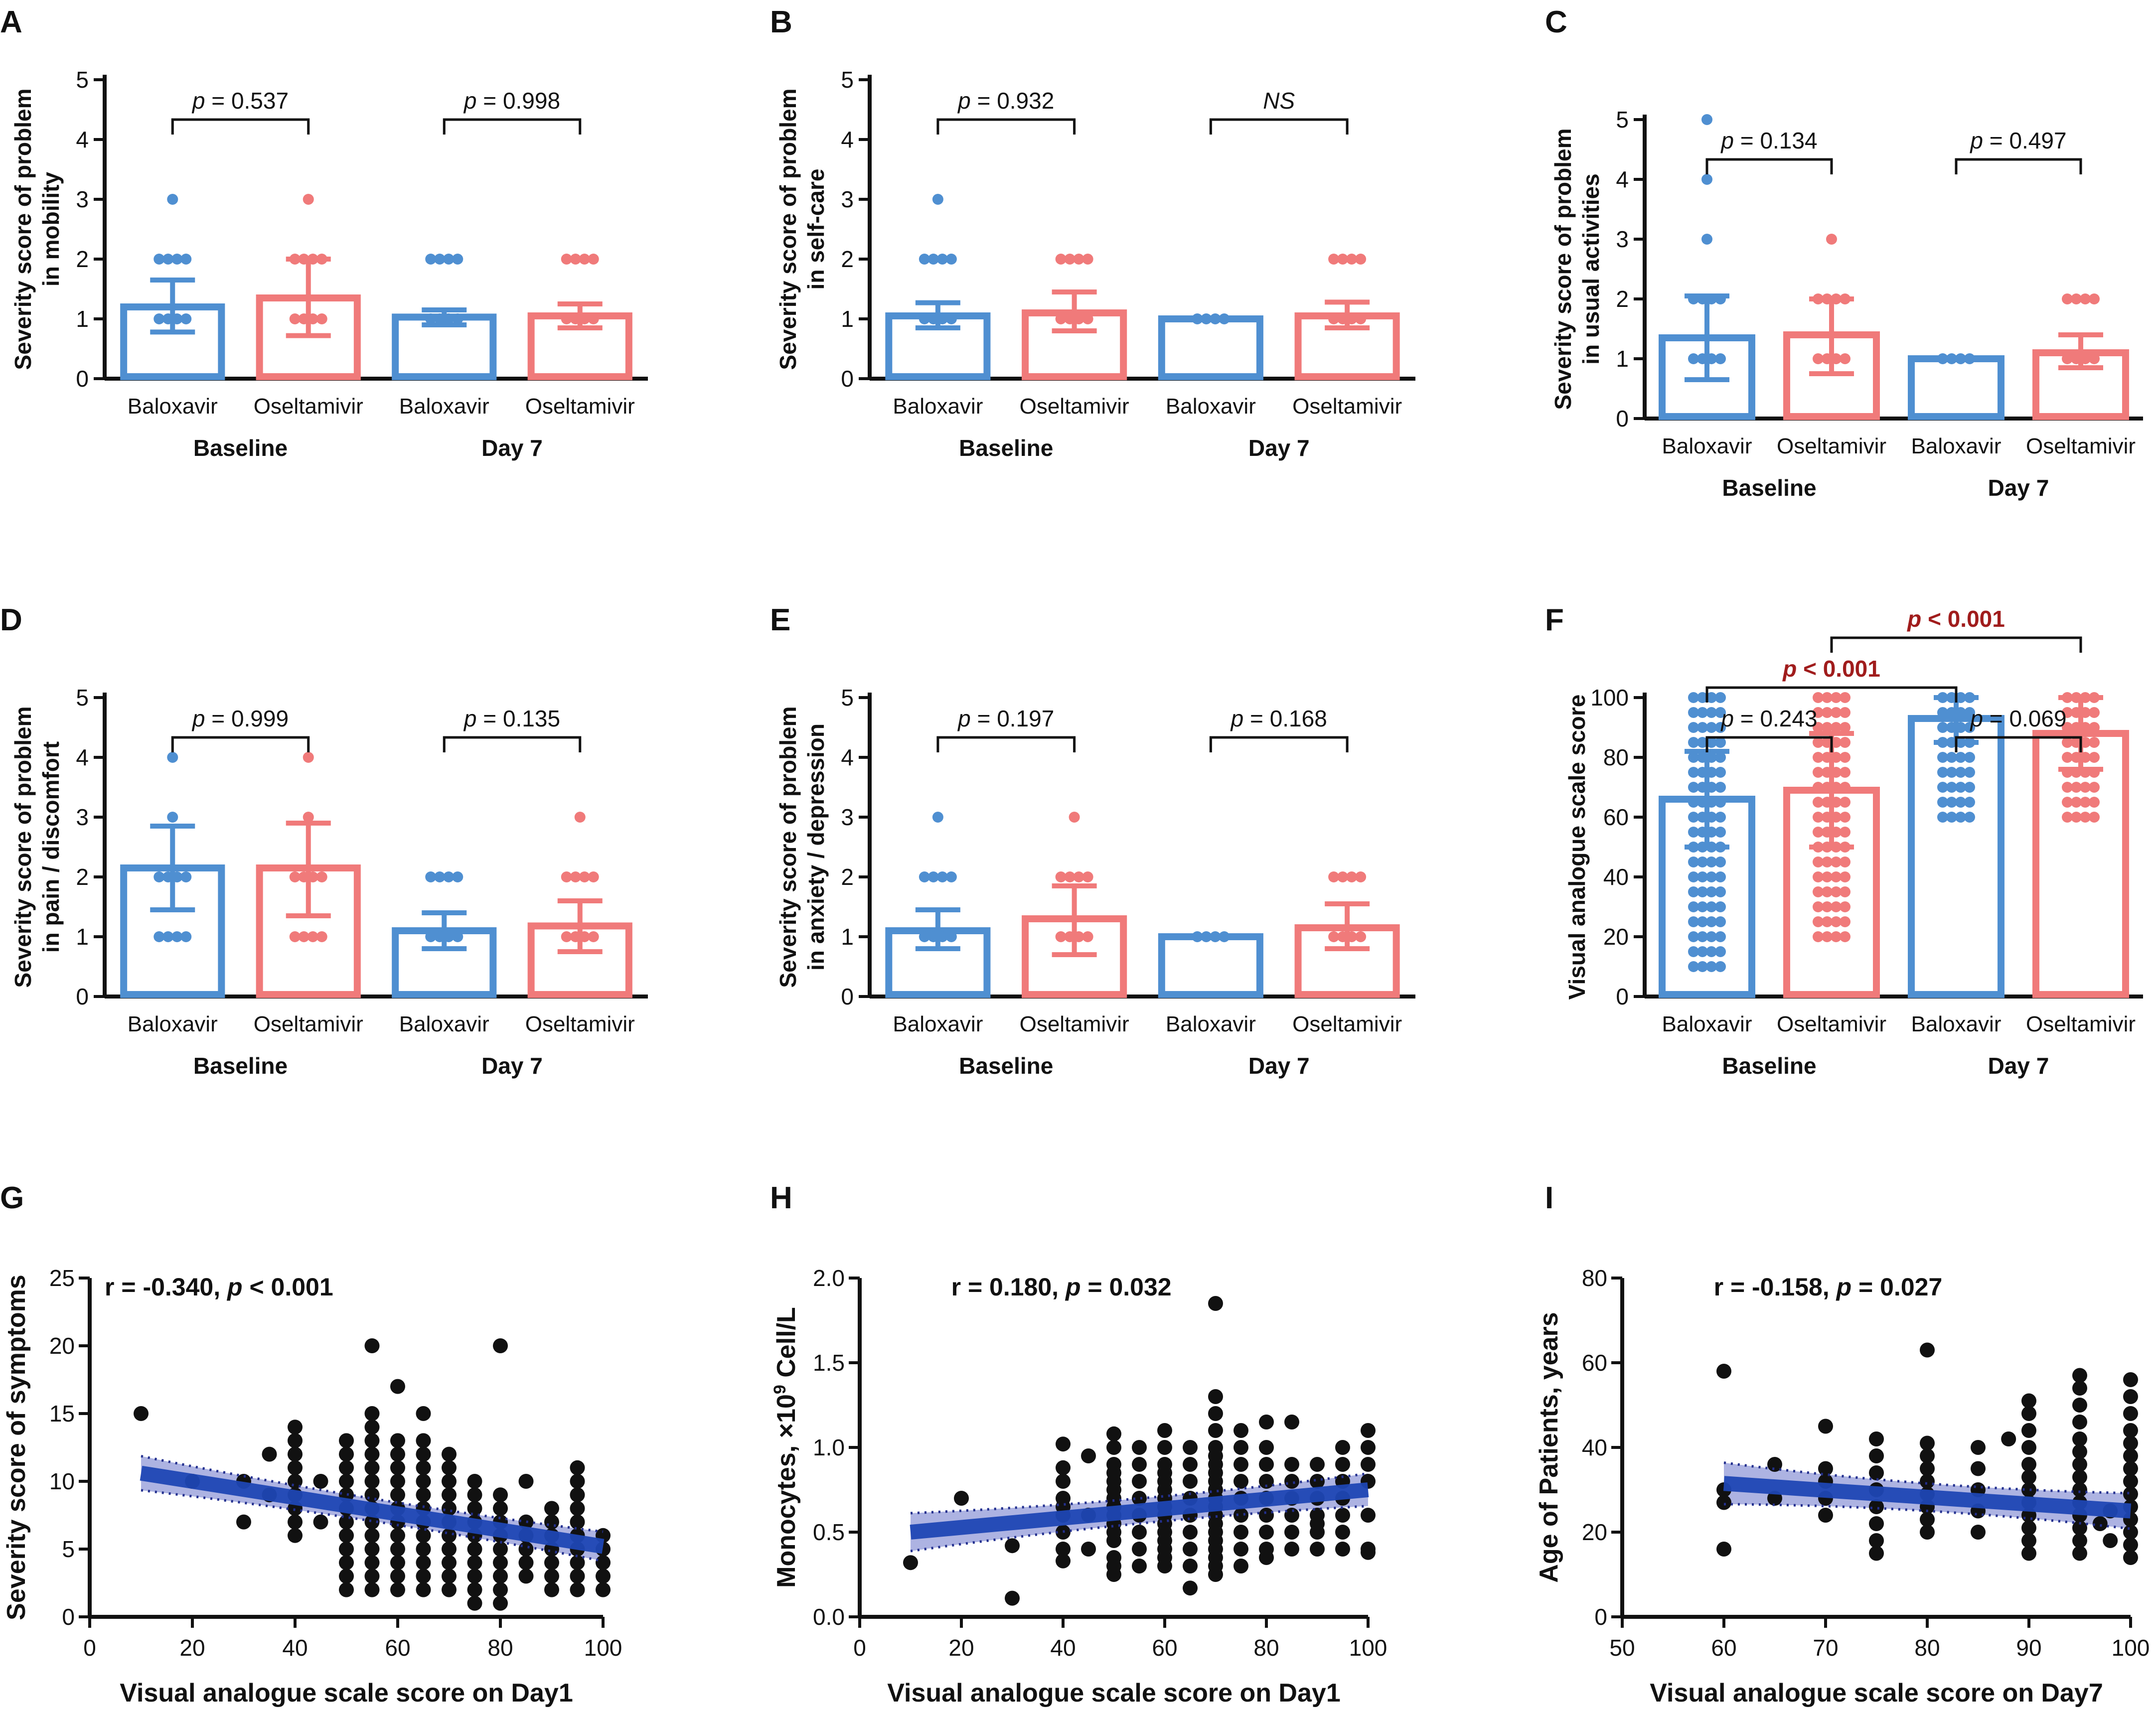  Describe the element at coordinates (1927, 1497) in the screenshot. I see `regression-line` at that location.